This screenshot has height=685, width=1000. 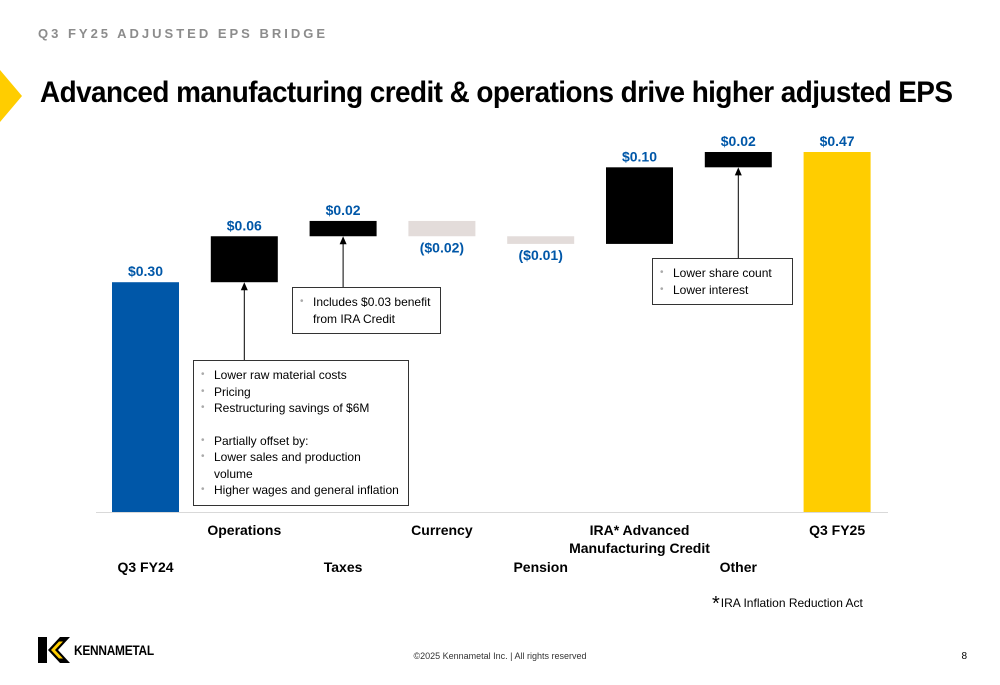 What do you see at coordinates (721, 290) in the screenshot?
I see `callout-other-item: Lower interest` at bounding box center [721, 290].